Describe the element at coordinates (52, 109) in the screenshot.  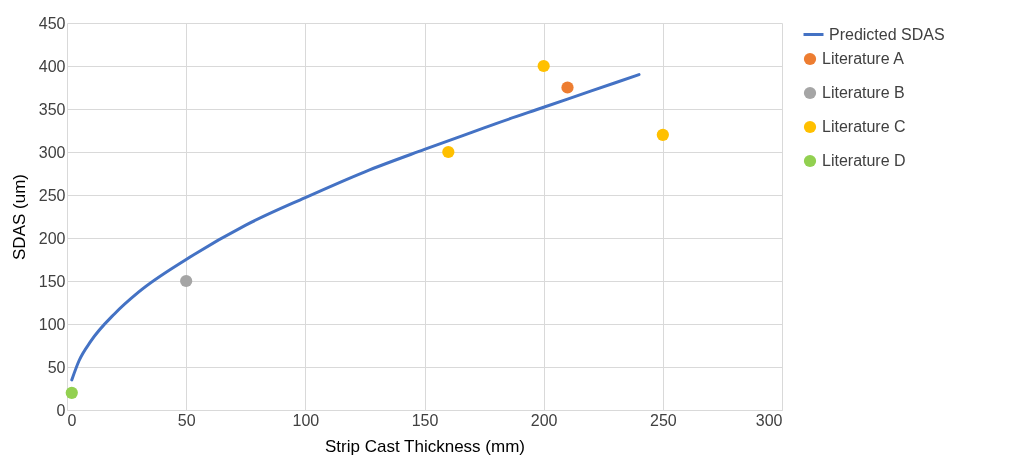
I see `y-tick-label: 350` at that location.